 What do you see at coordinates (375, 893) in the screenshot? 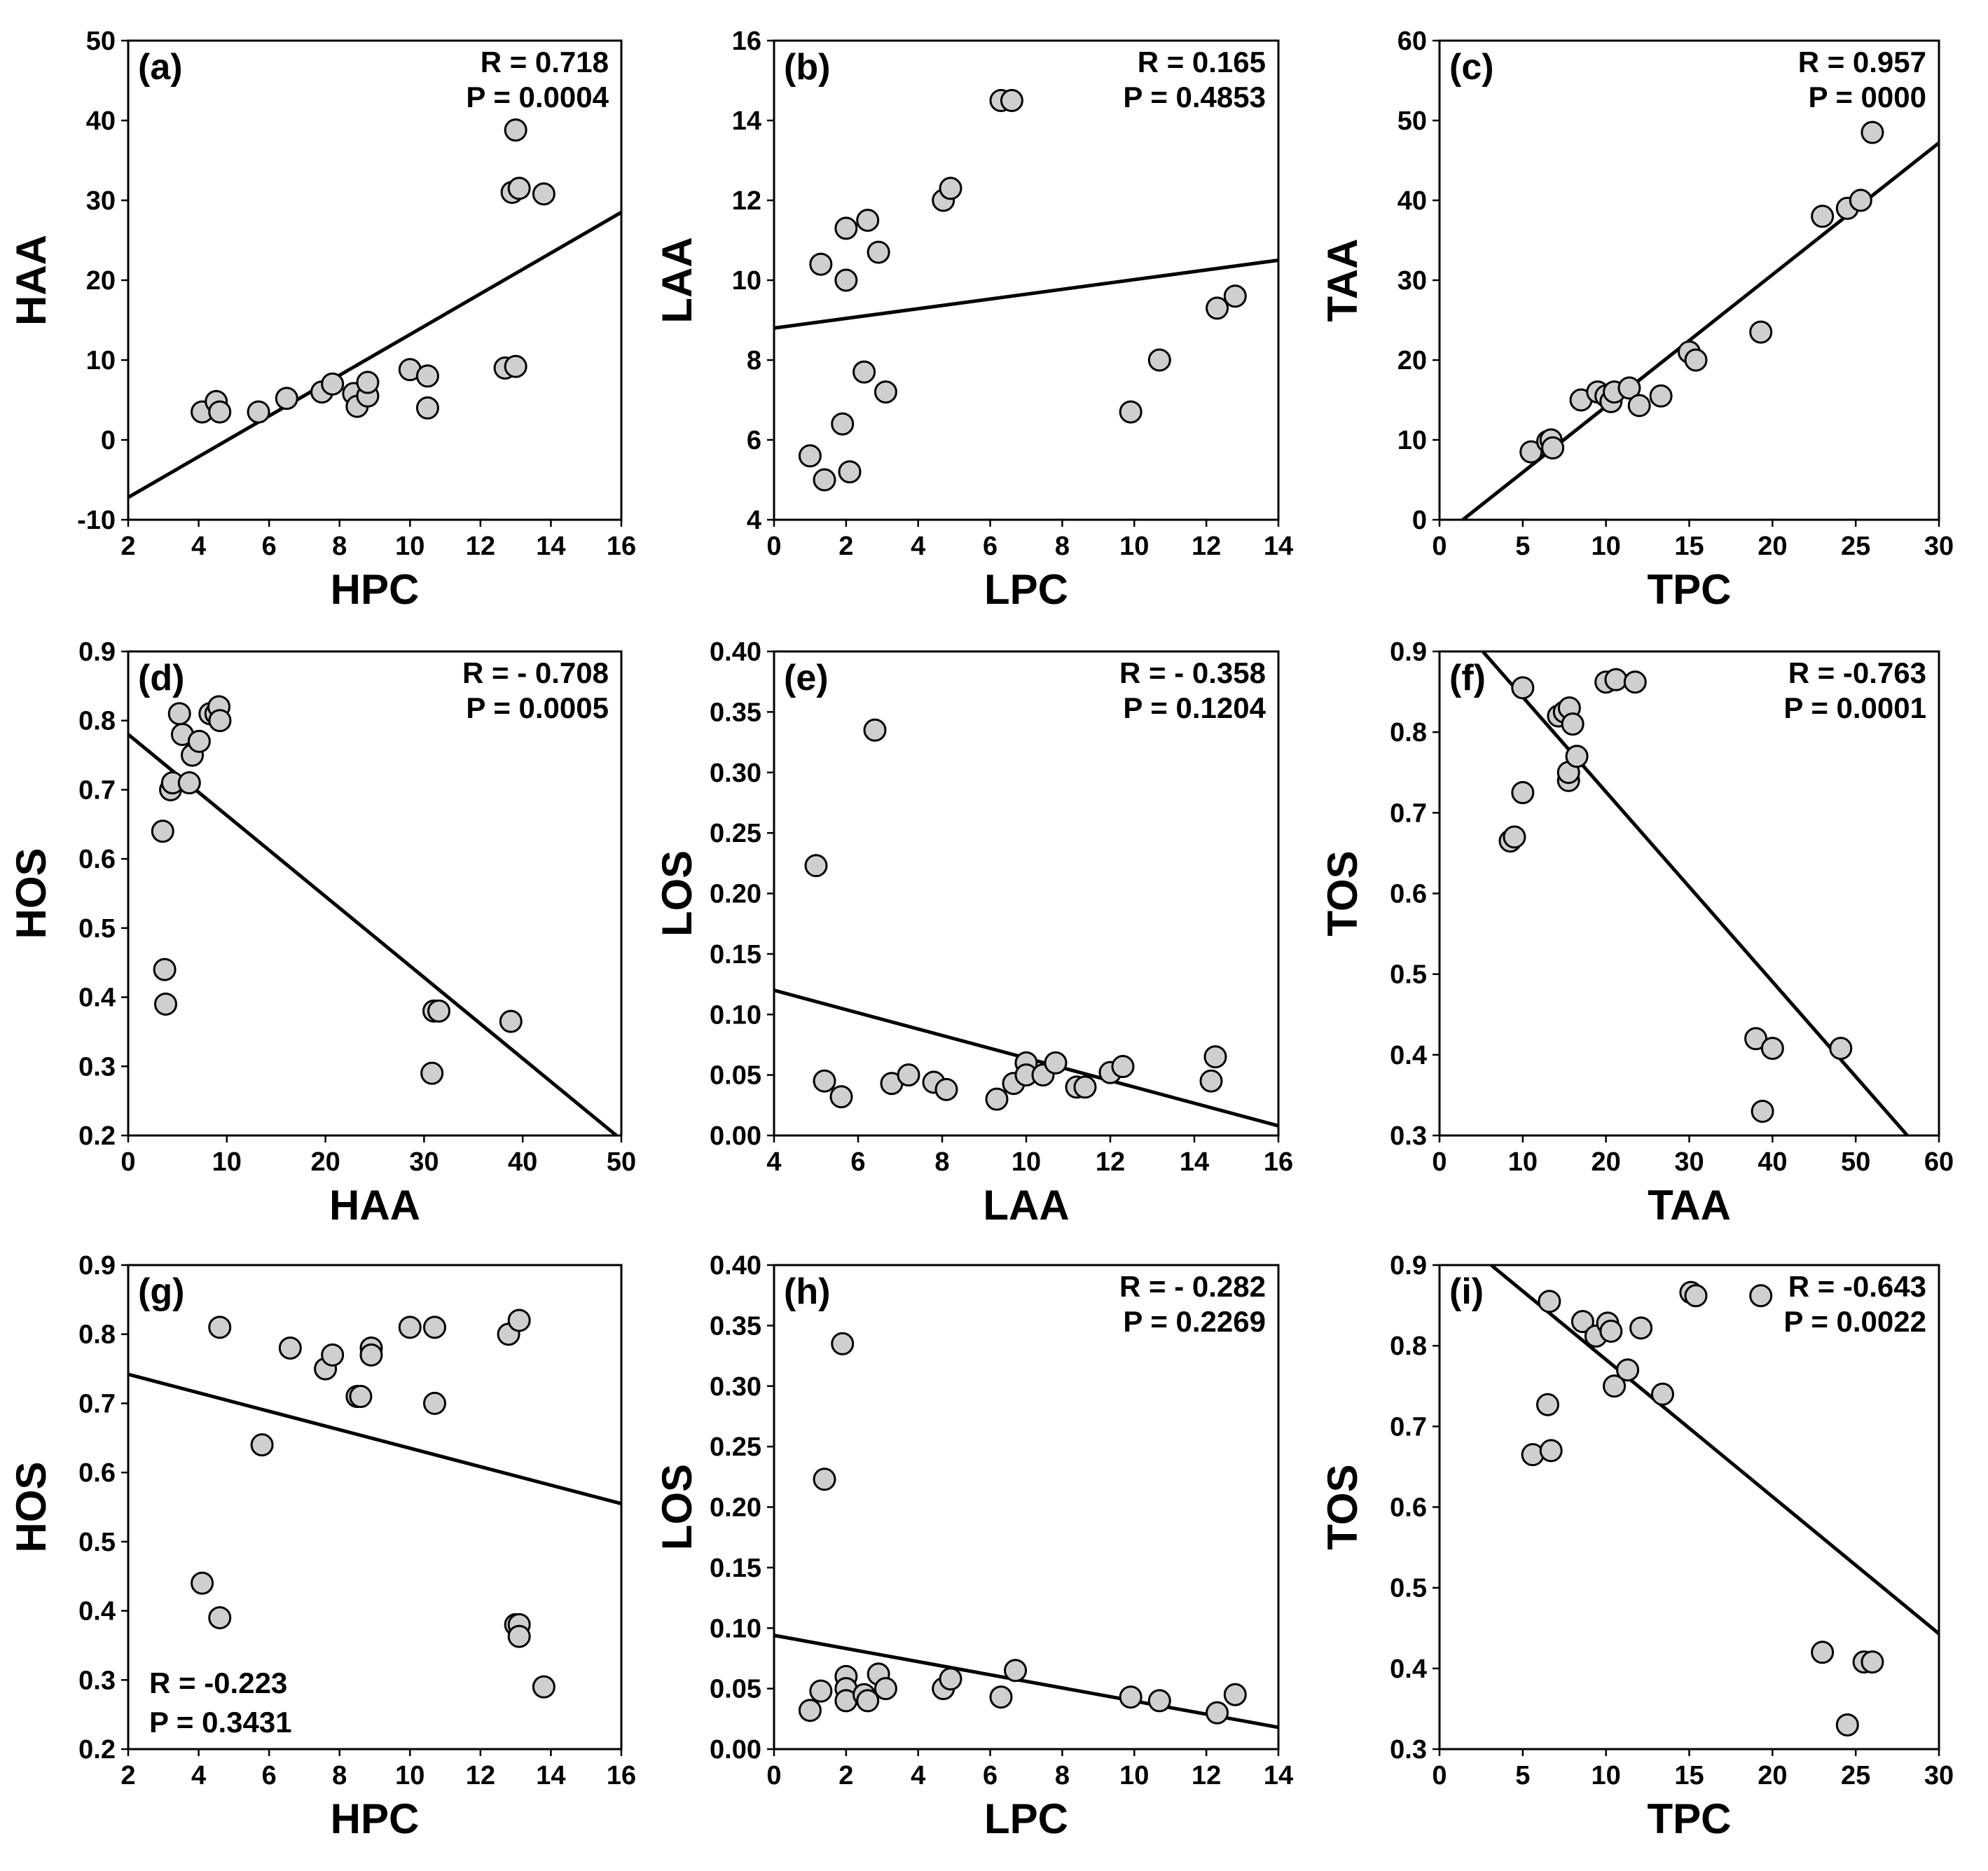
I see `plot-frame` at bounding box center [375, 893].